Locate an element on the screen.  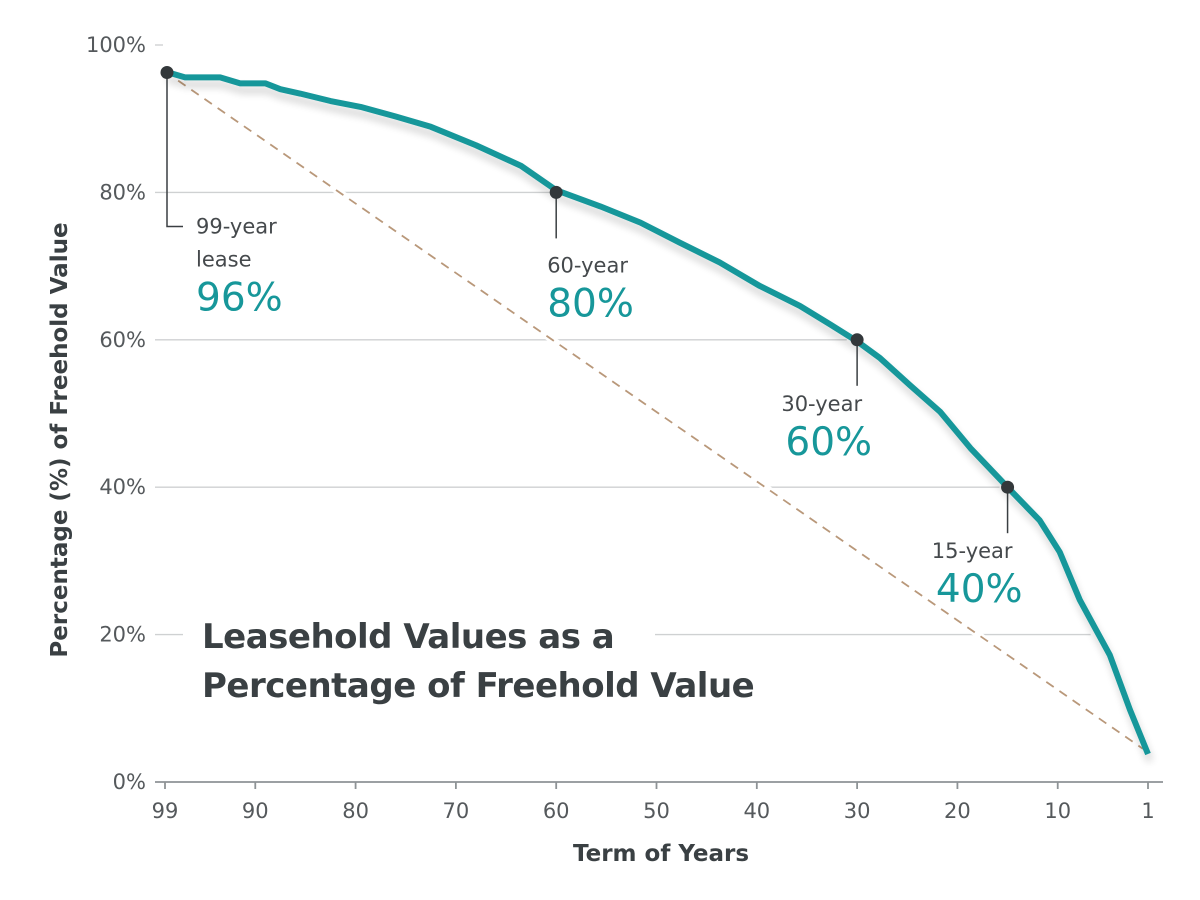
annotation-label: 15-year is located at coordinates (972, 551).